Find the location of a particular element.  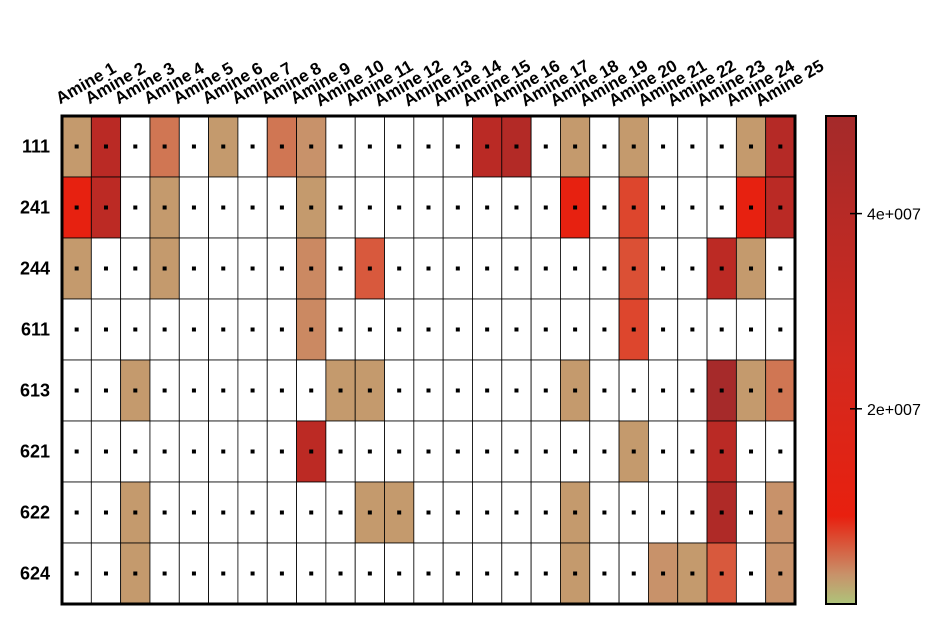

colorbar-tick-label: 4e+007 is located at coordinates (894, 215).